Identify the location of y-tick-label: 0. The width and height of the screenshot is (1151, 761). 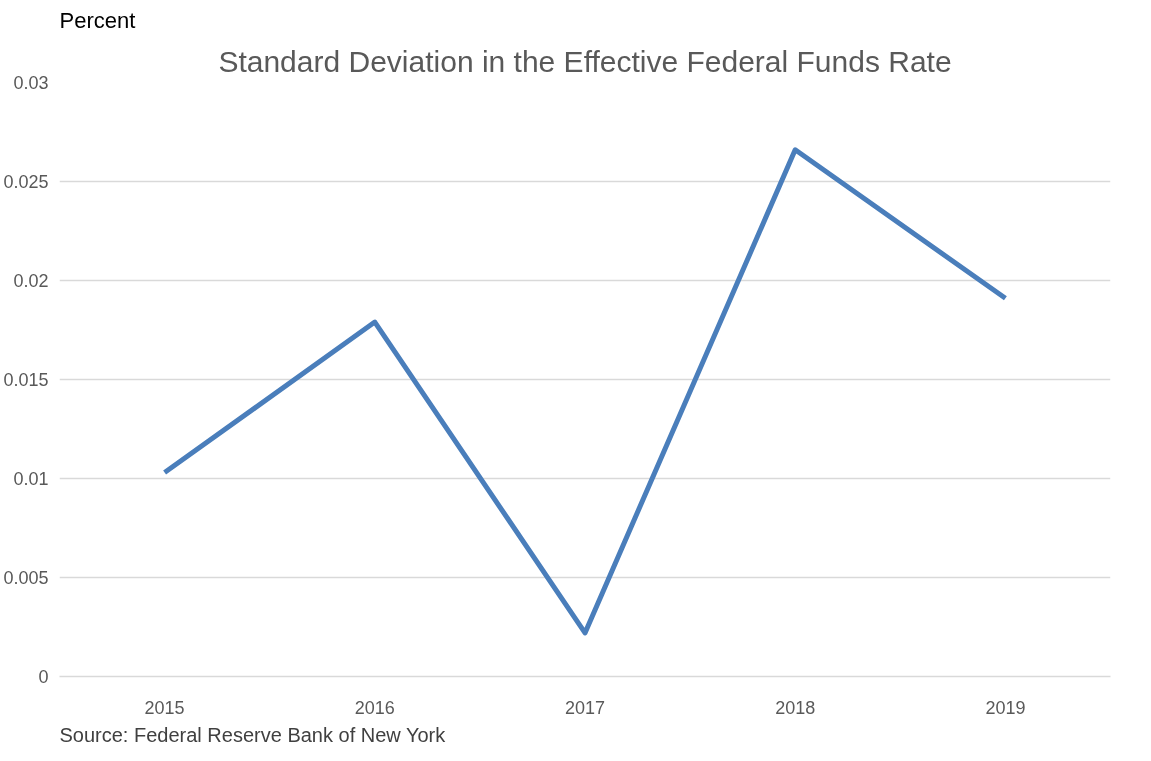
(43, 677).